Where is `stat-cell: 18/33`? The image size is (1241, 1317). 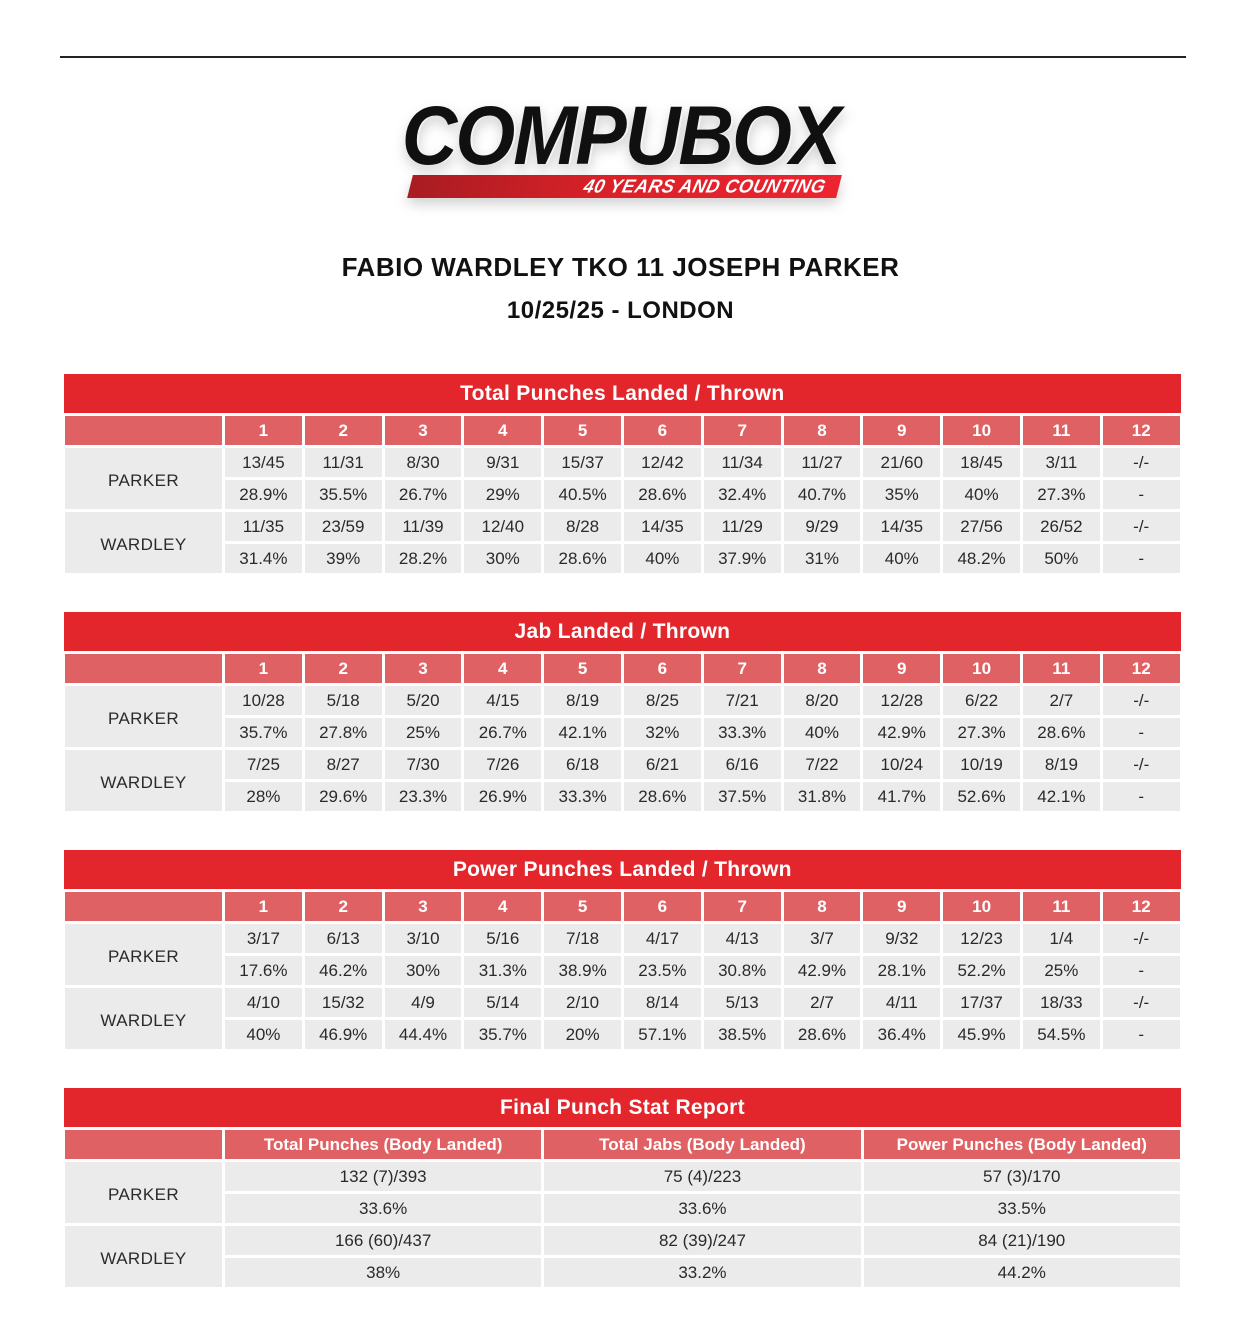
stat-cell: 18/33 is located at coordinates (1061, 1002).